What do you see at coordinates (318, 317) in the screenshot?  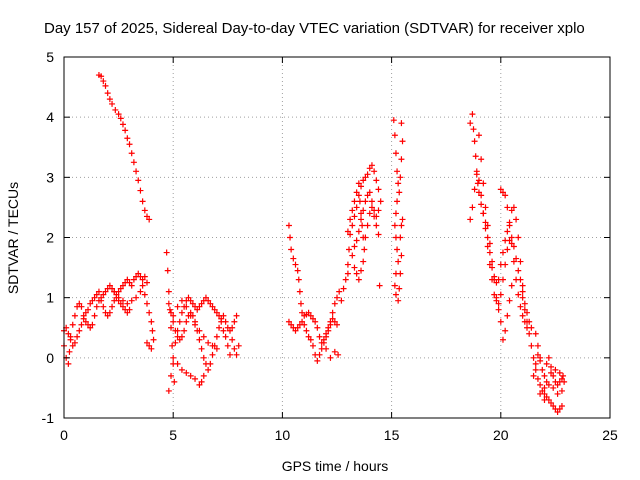 I see `series-arc-noon-b` at bounding box center [318, 317].